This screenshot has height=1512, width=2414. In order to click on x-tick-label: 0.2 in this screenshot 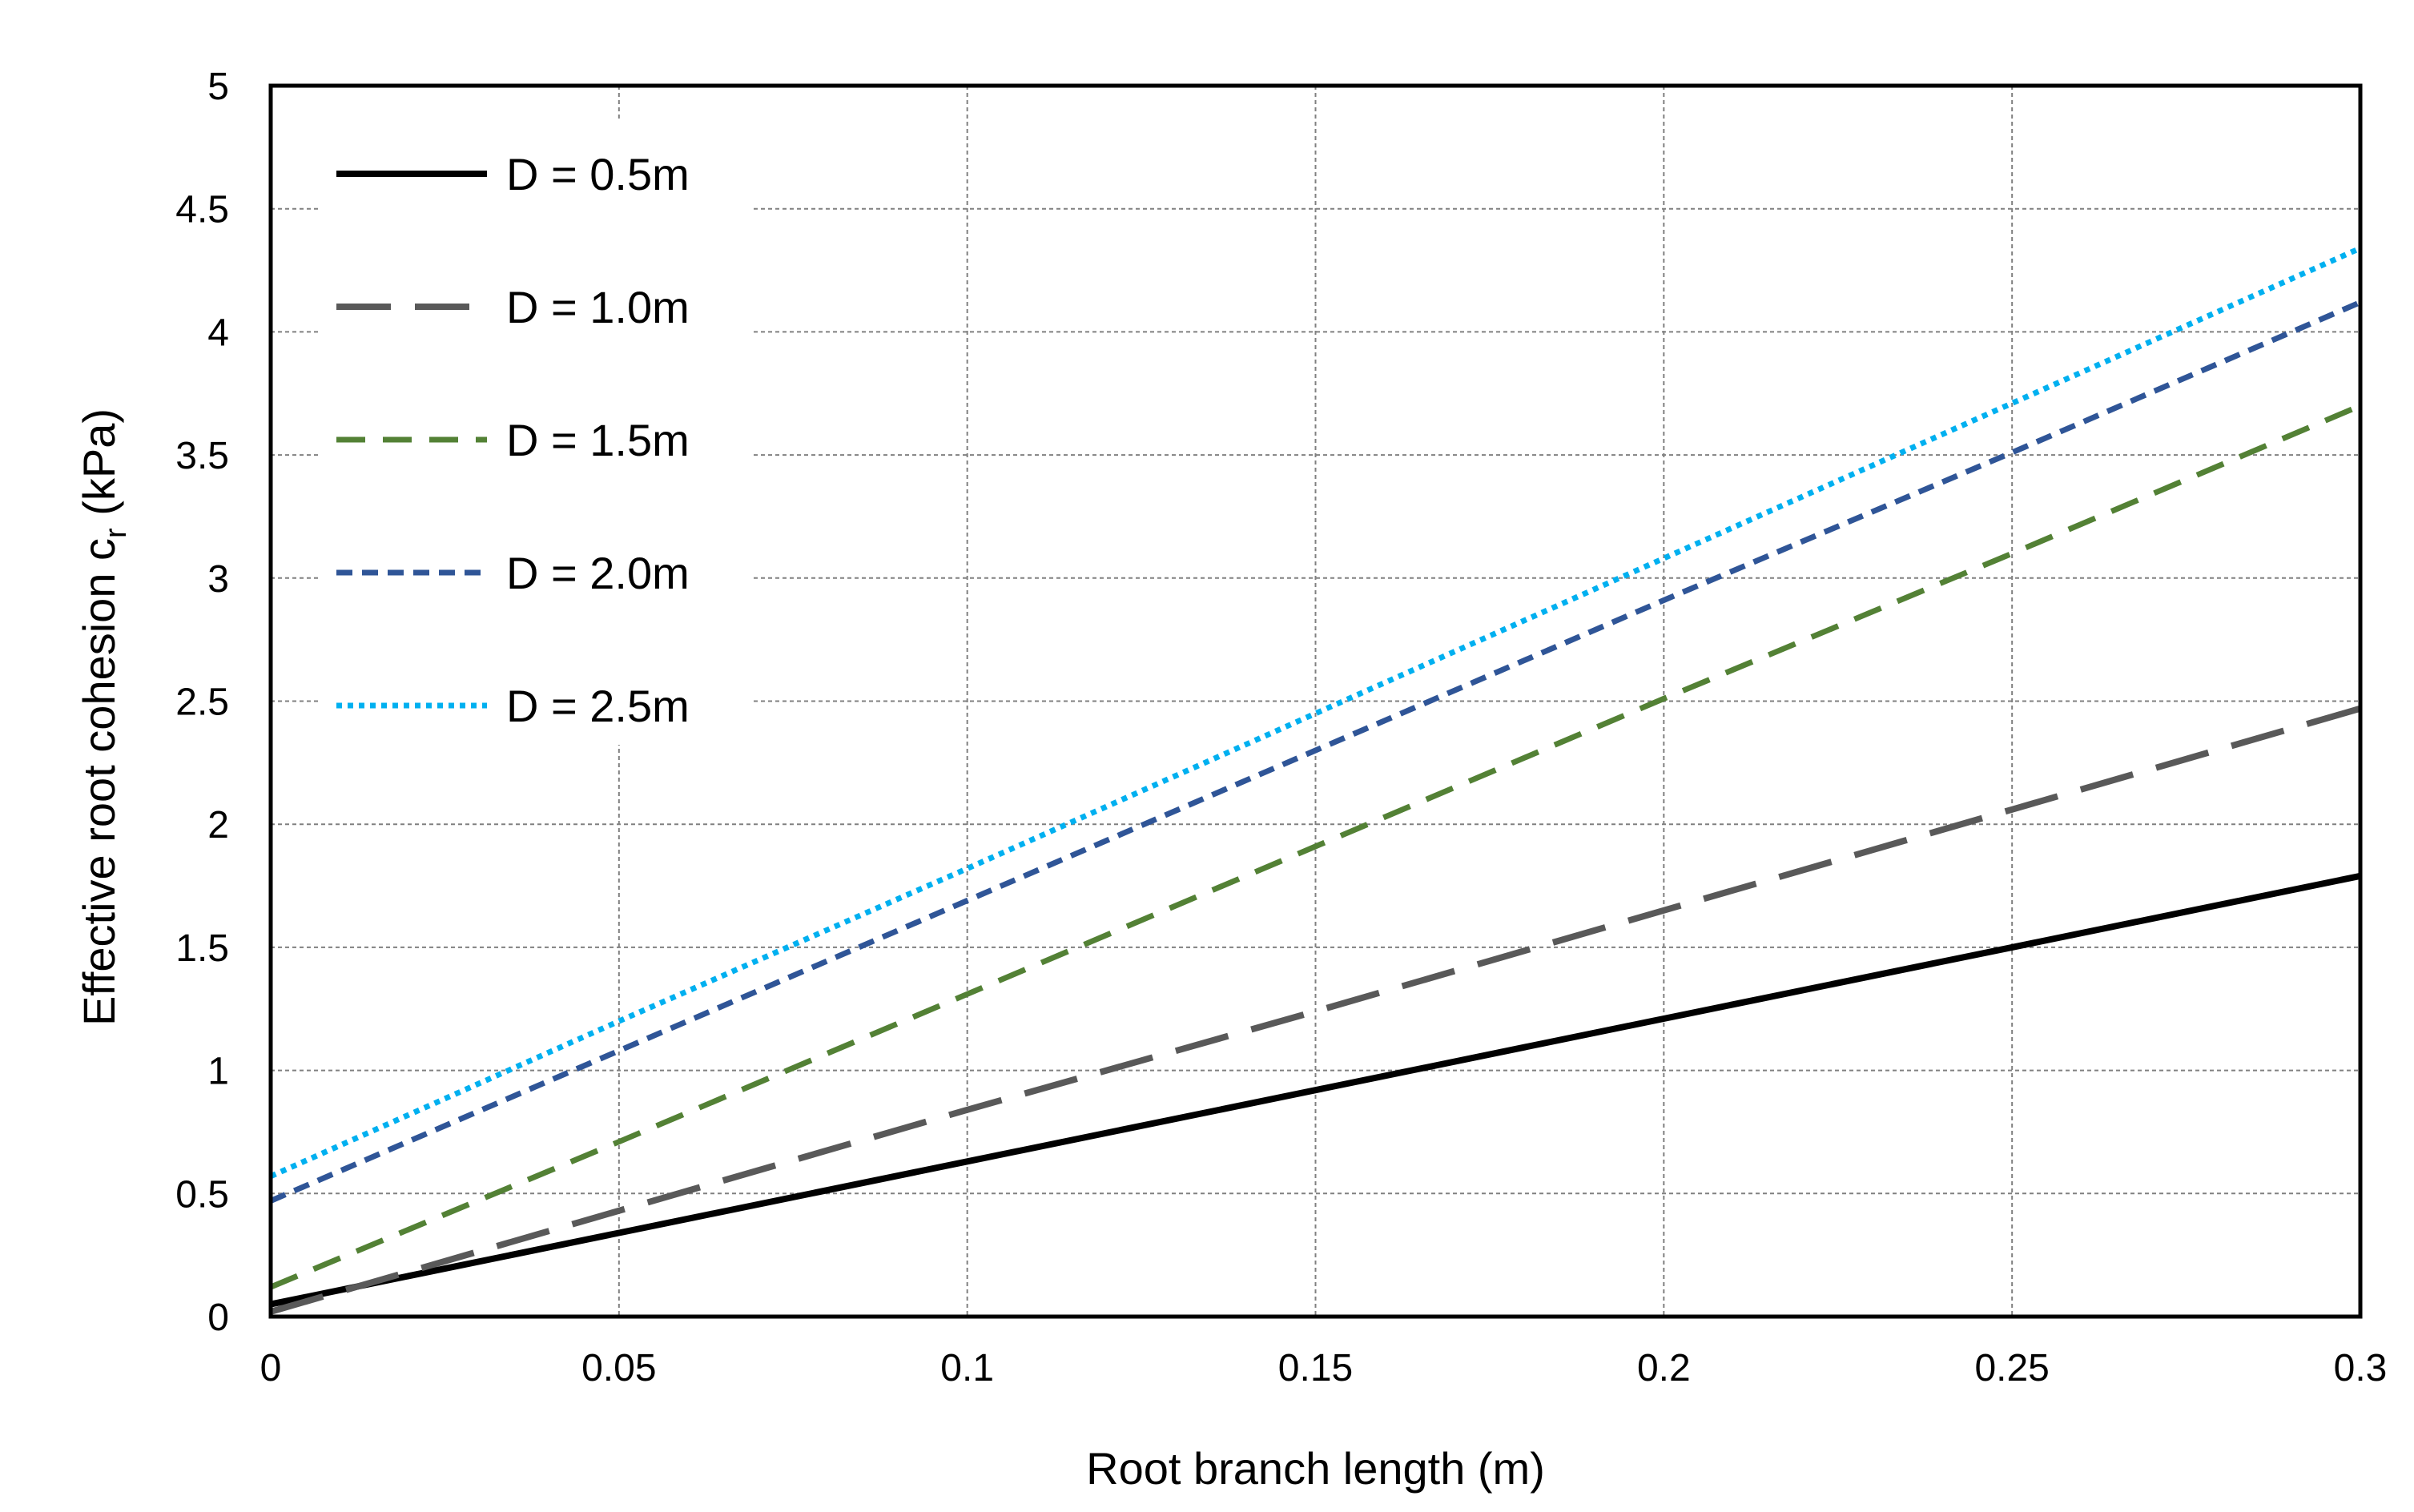, I will do `click(1664, 1368)`.